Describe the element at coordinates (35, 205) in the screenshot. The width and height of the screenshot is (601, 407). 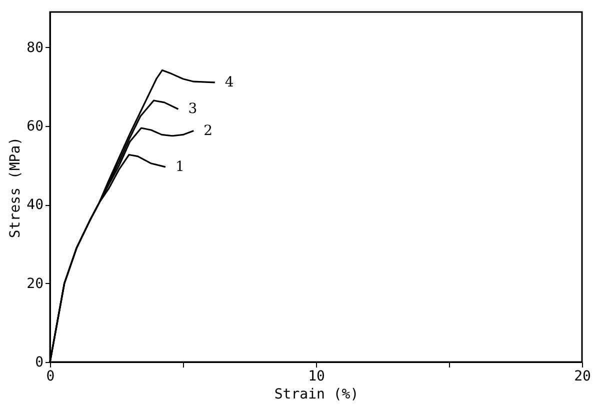
I see `y-tick-label: 40` at that location.